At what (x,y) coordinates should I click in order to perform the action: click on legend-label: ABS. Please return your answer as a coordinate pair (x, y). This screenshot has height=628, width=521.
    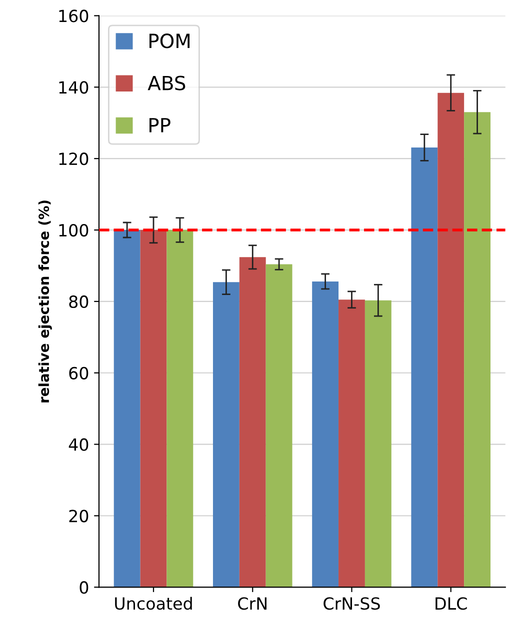
    Looking at the image, I should click on (167, 83).